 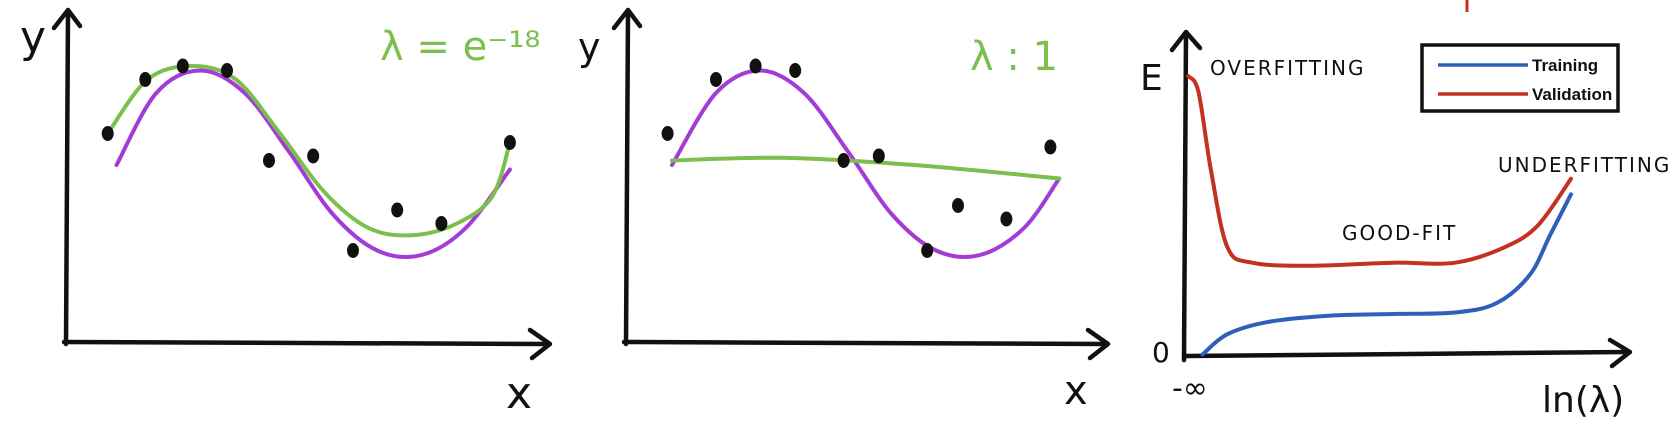 I want to click on panel1-y-axis, so click(x=67, y=178).